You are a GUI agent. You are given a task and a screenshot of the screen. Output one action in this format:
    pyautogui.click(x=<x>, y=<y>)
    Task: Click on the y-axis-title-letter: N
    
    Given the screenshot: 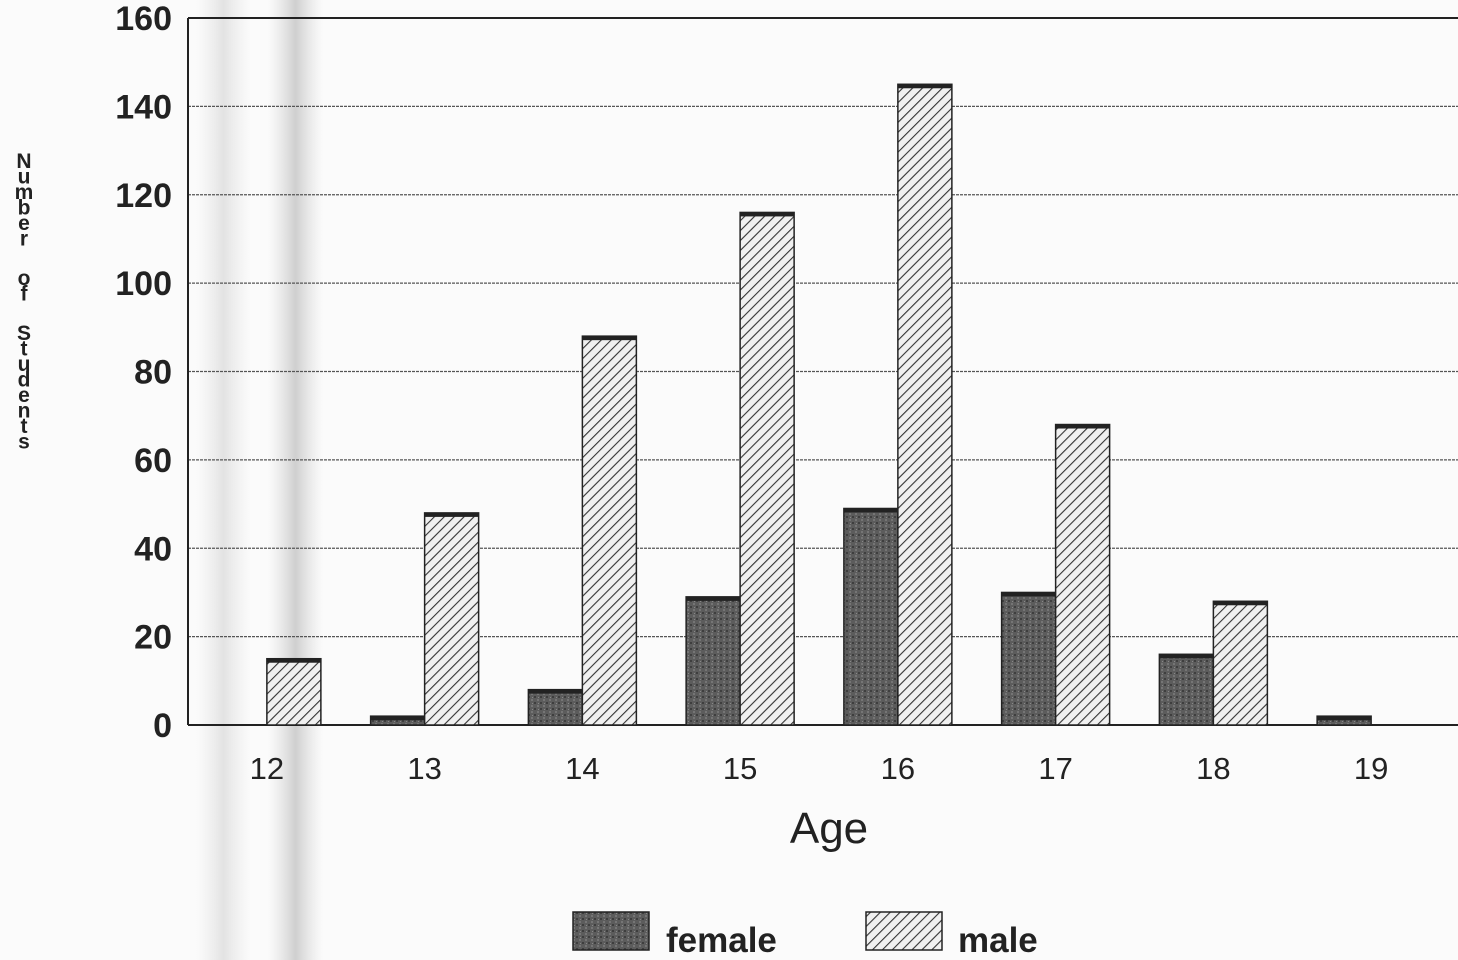 What is the action you would take?
    pyautogui.click(x=23, y=161)
    